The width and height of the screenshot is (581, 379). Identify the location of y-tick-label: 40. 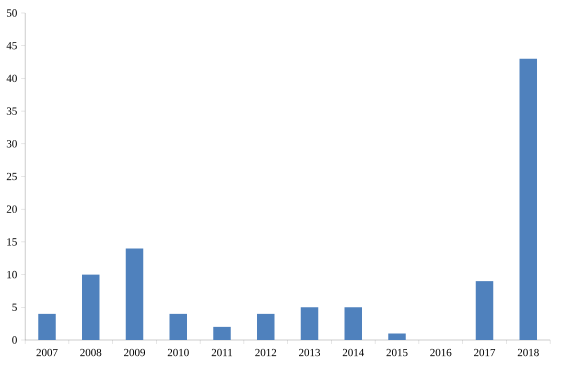
(11, 78).